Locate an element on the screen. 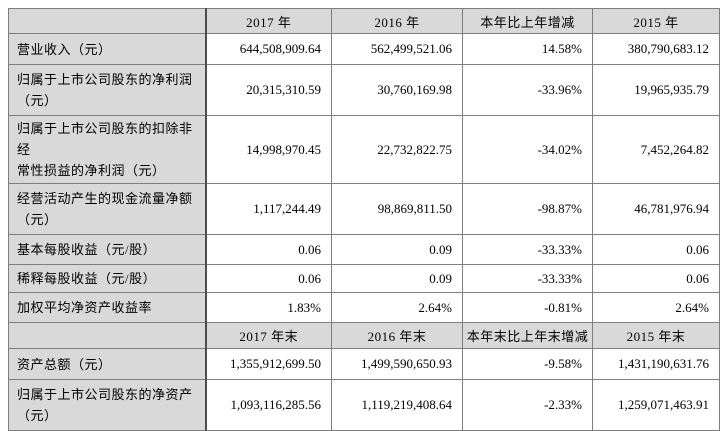  value-2017: 1,117,244.49 is located at coordinates (268, 209).